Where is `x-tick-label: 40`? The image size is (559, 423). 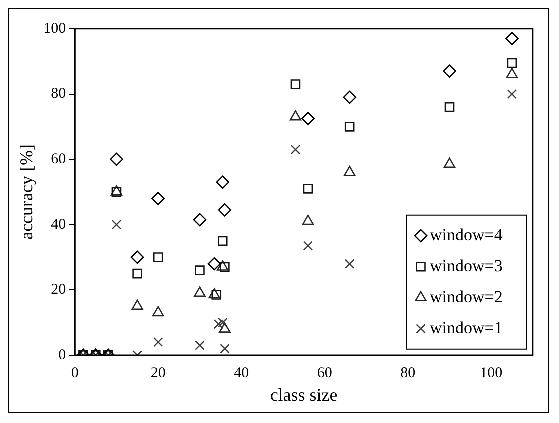 x-tick-label: 40 is located at coordinates (242, 373).